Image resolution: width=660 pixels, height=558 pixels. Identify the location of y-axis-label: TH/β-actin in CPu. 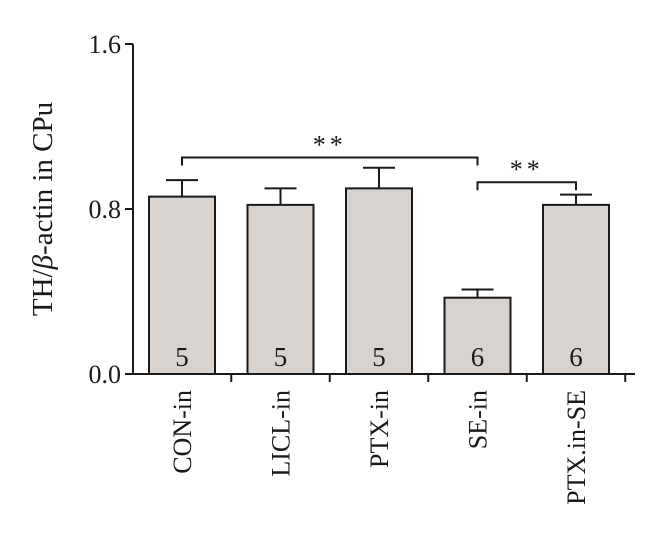
(43, 209).